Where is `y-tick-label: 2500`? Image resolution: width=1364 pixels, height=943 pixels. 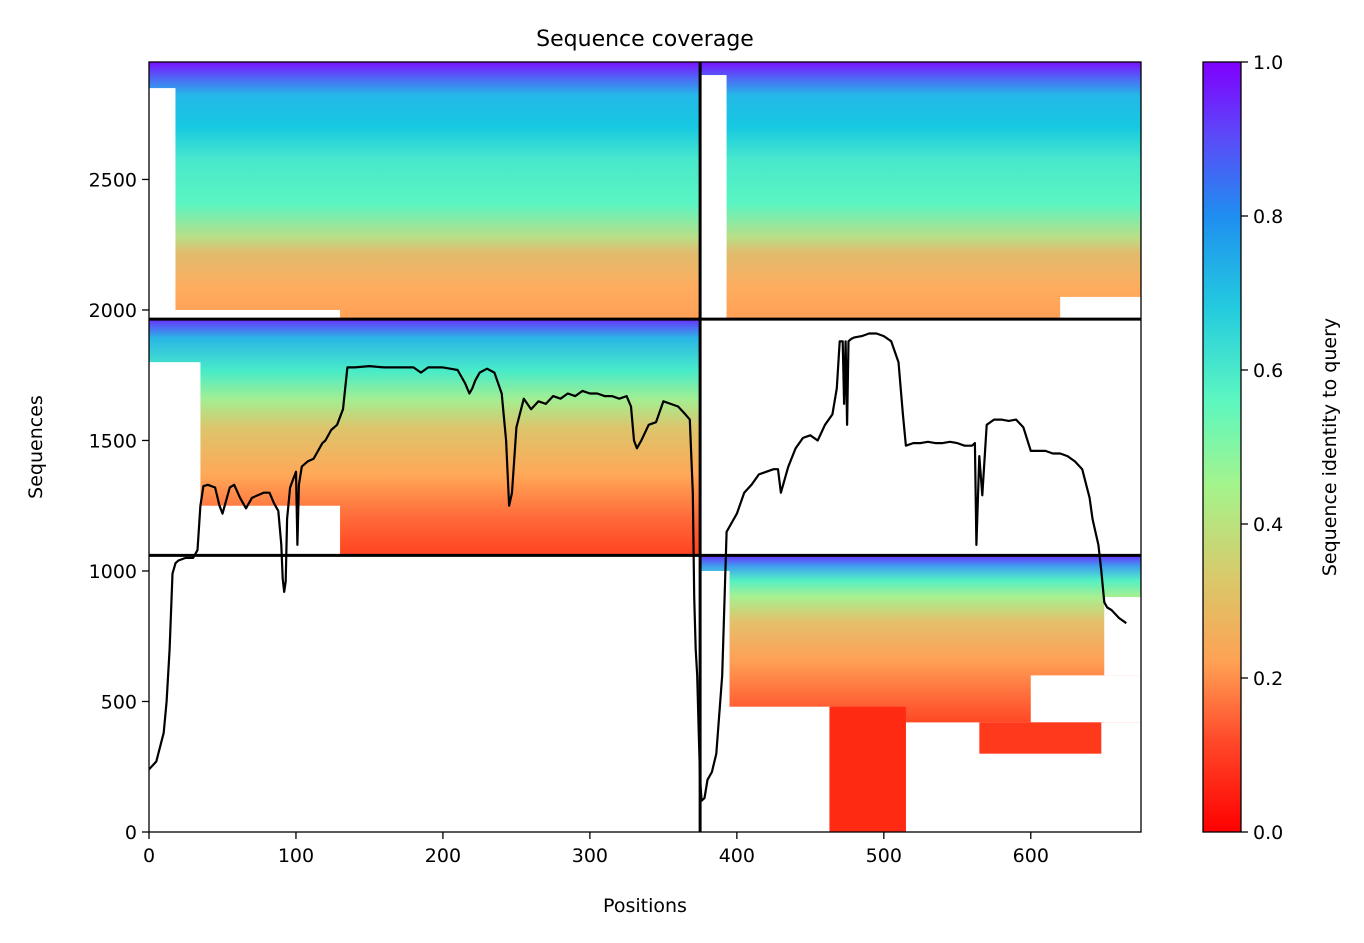 y-tick-label: 2500 is located at coordinates (113, 180).